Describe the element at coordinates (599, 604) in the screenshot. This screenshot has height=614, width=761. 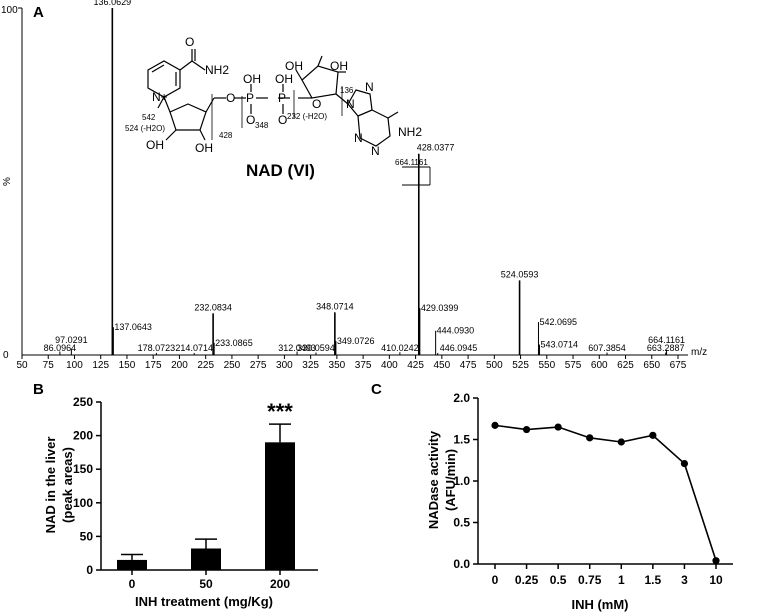
I see `x-axis-label: INH (mM)` at that location.